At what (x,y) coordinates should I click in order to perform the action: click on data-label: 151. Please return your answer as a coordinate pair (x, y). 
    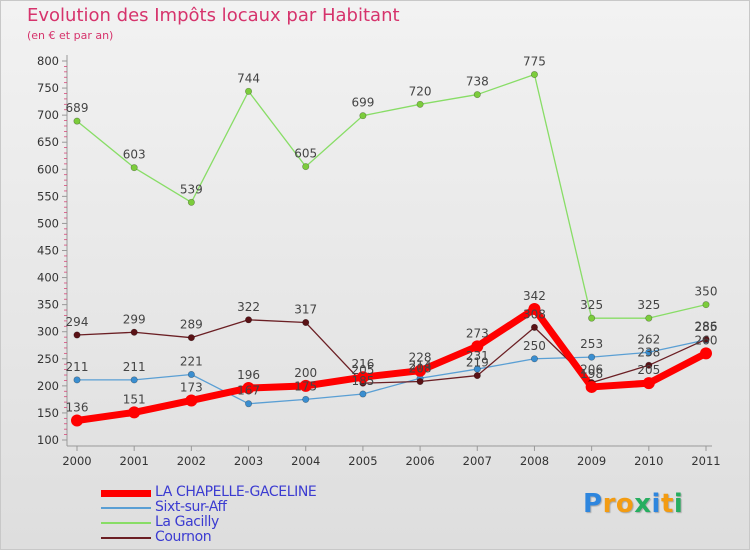
    Looking at the image, I should click on (134, 399).